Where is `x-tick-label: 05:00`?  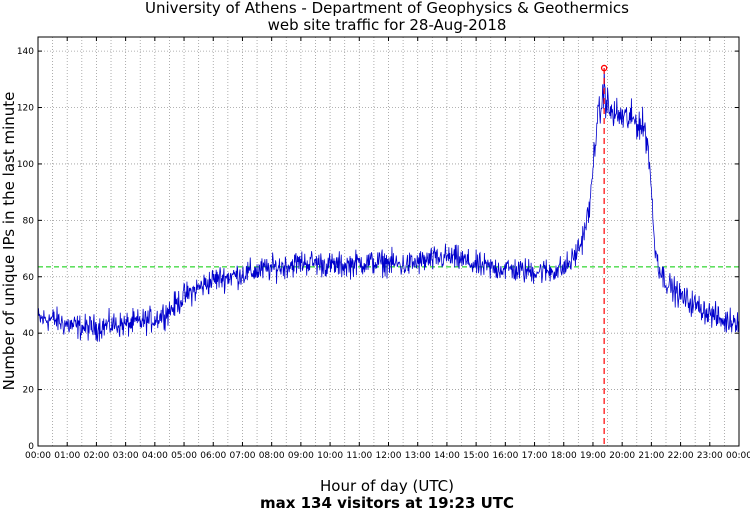 x-tick-label: 05:00 is located at coordinates (184, 456).